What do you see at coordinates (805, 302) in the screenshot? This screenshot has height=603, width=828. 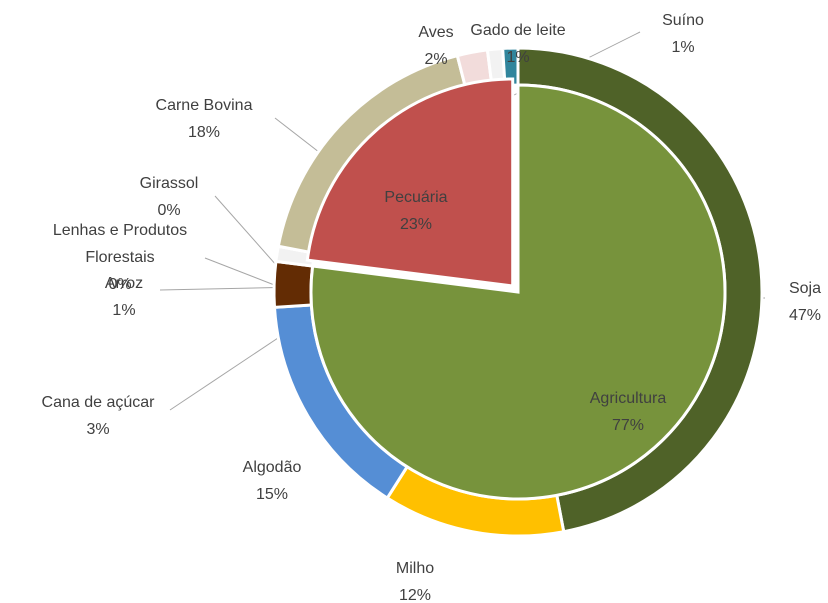 I see `slice-label: Soja 47%` at bounding box center [805, 302].